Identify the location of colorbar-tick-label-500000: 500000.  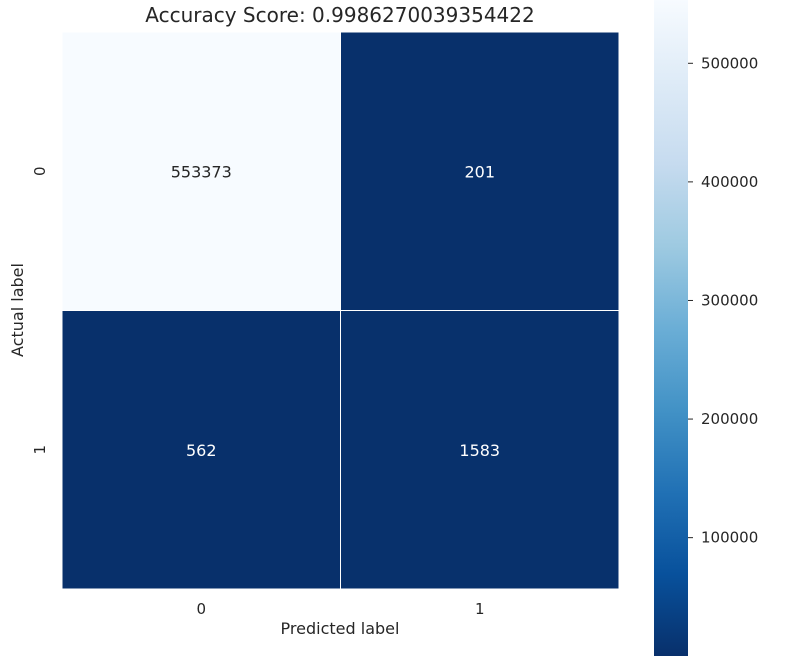
(729, 63).